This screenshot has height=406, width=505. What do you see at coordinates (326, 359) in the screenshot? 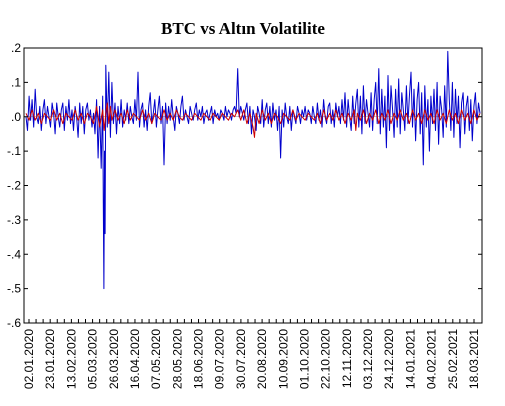
I see `x-tick-label: 22.10.2020` at bounding box center [326, 359].